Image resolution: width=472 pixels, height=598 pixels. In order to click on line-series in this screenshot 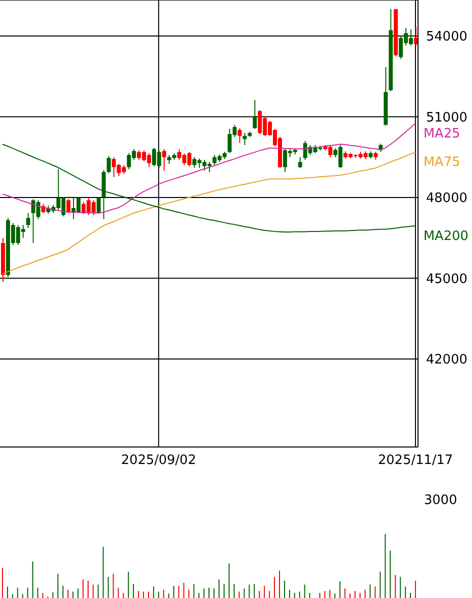, I will do `click(209, 188)`.